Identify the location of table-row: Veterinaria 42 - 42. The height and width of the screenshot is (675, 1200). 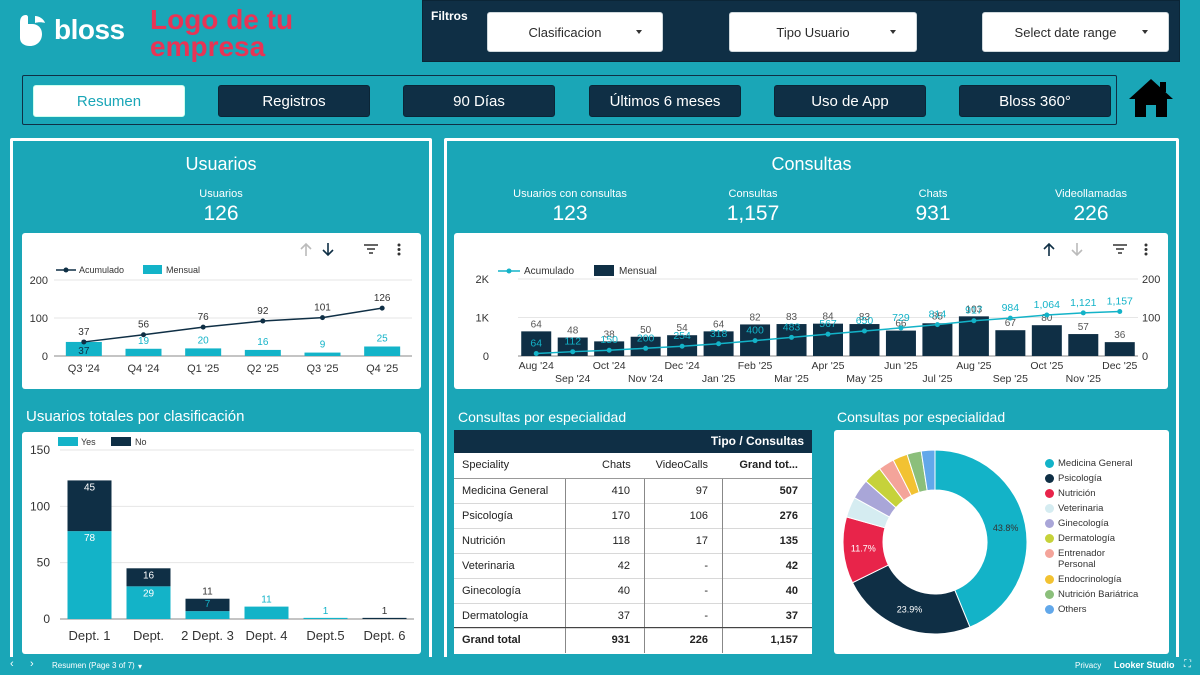
(633, 566).